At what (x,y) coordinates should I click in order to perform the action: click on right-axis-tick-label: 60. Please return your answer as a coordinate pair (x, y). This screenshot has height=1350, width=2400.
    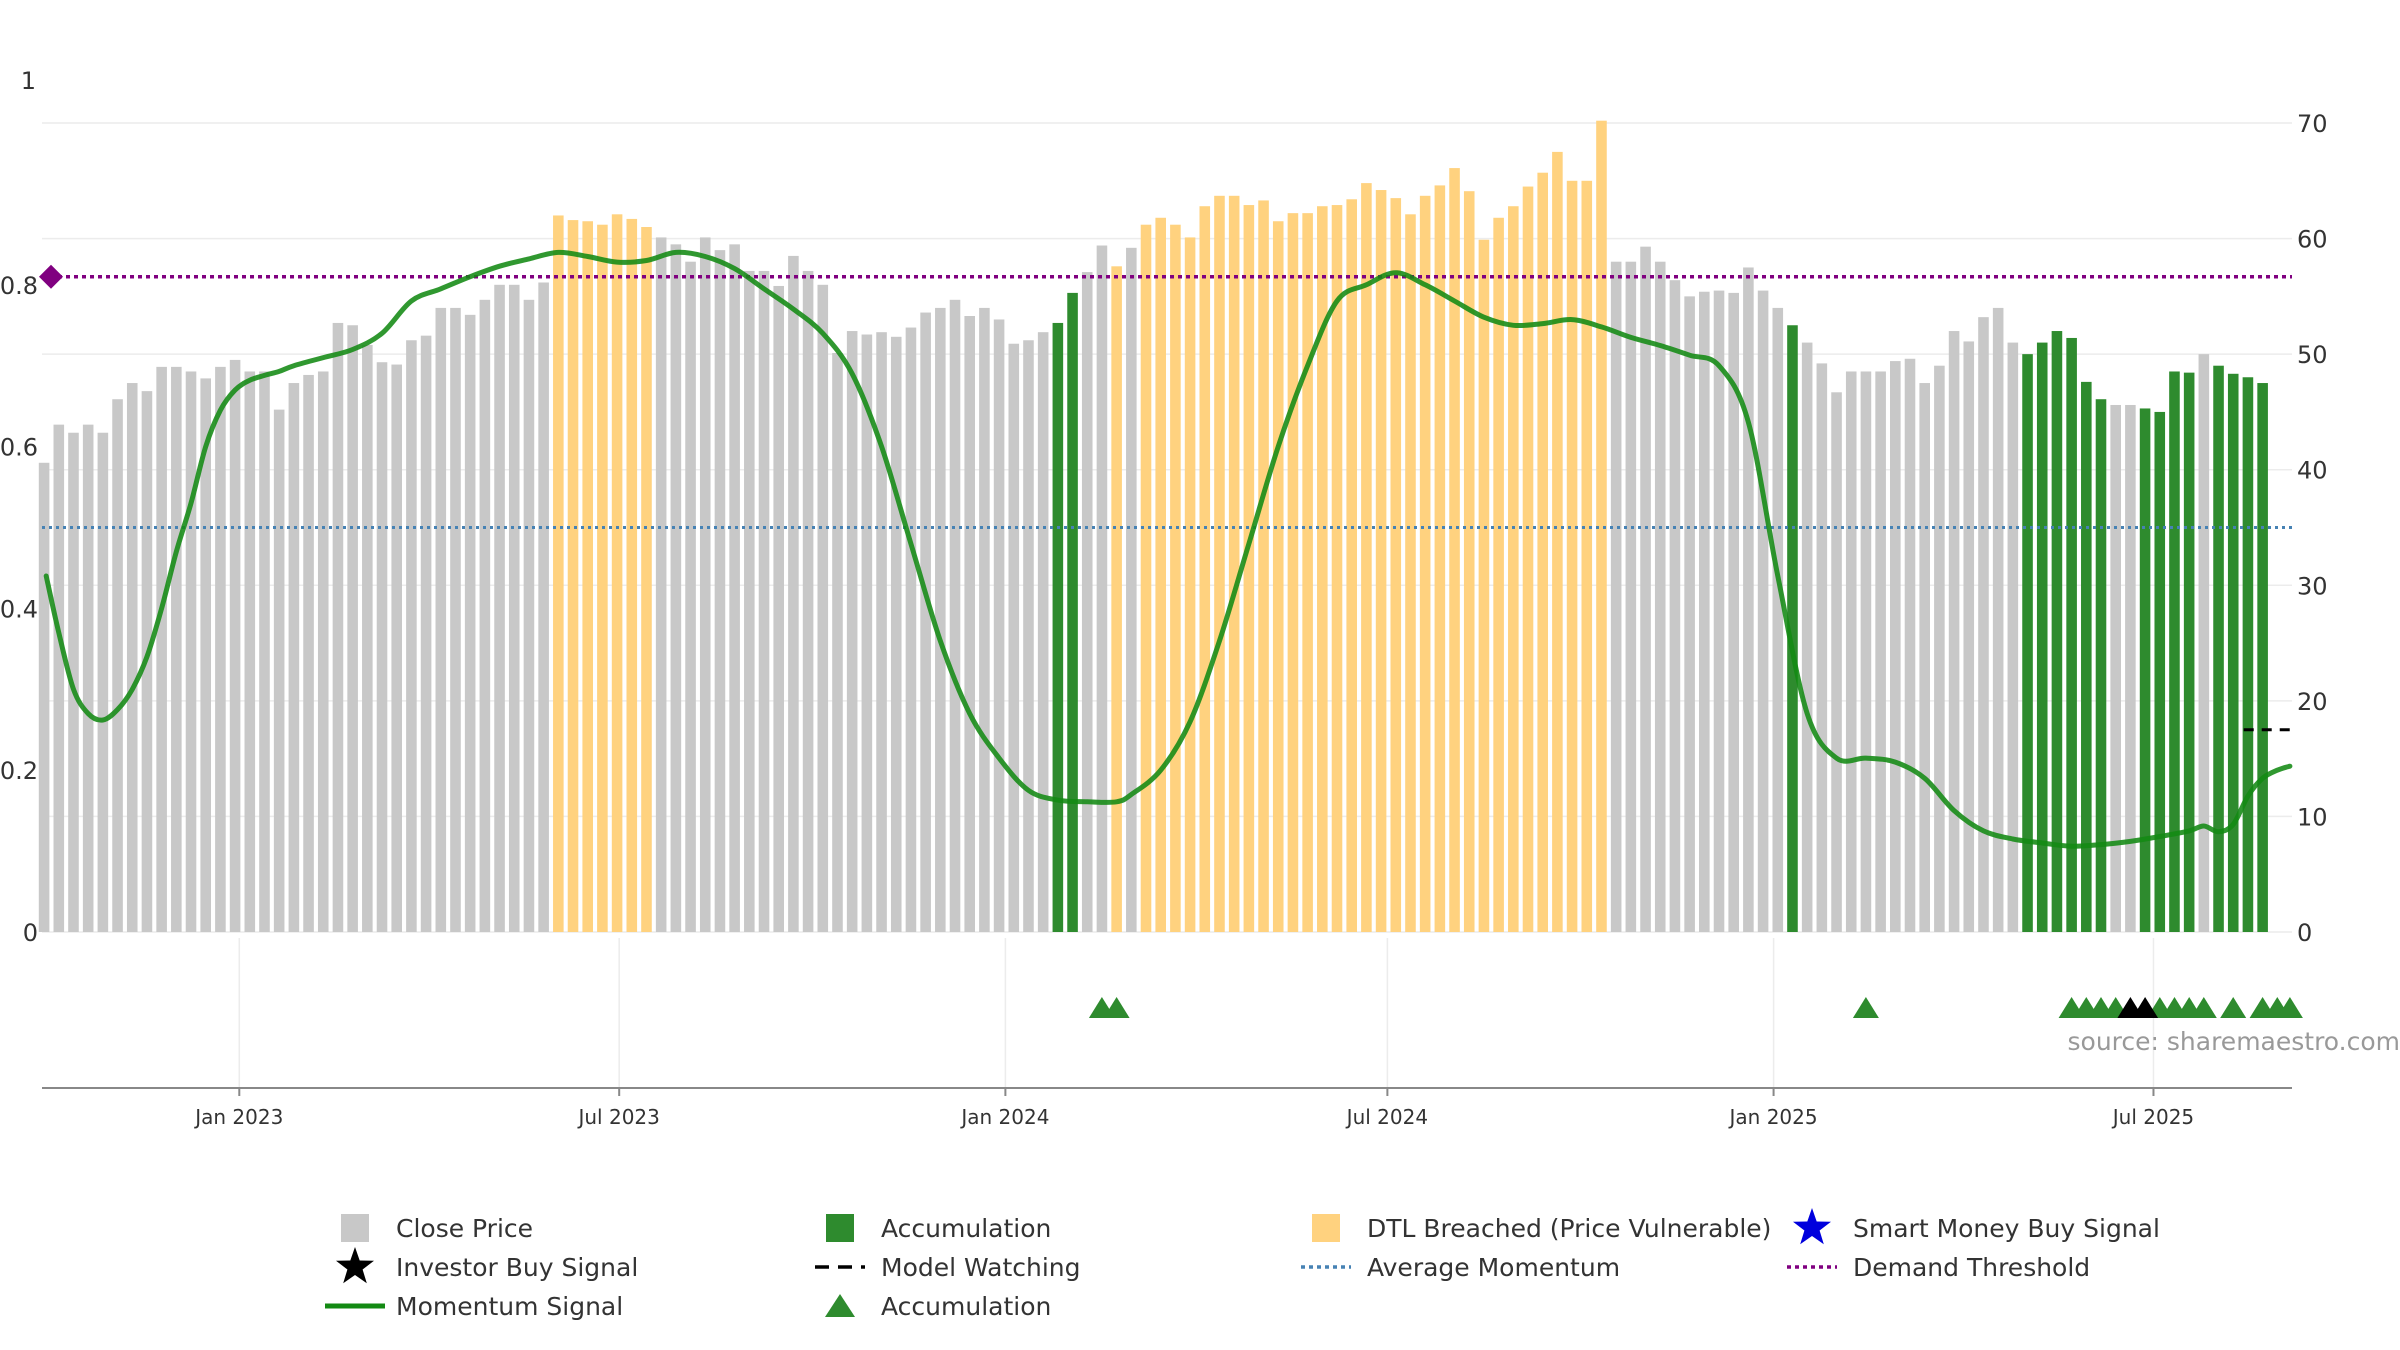
    Looking at the image, I should click on (2312, 240).